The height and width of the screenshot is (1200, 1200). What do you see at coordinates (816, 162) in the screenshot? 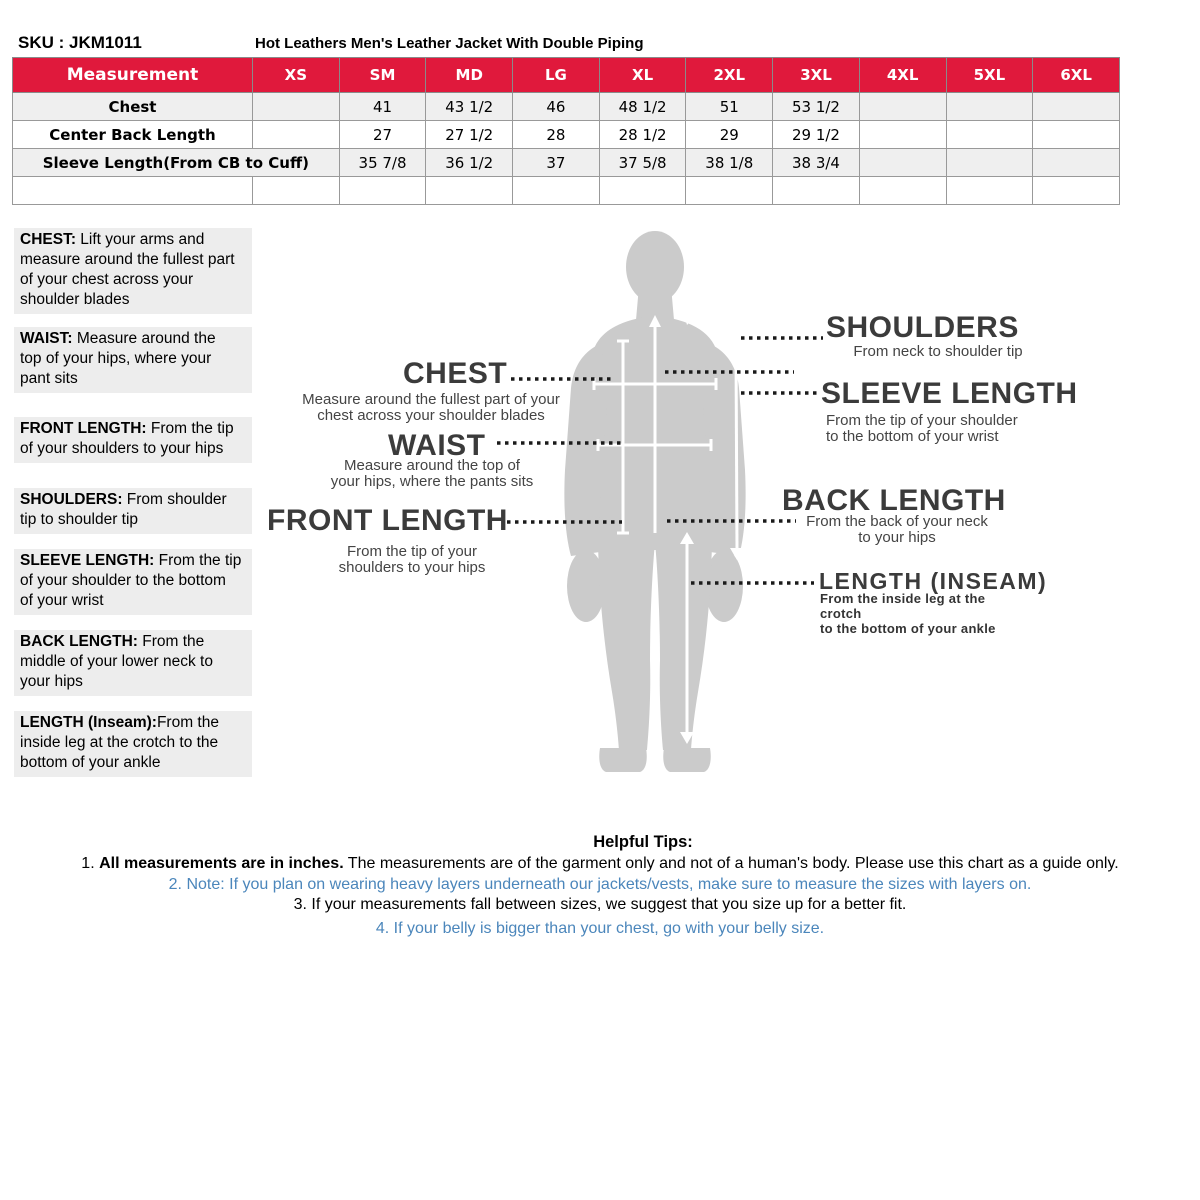
I see `size-value-cell: 38 3/4` at bounding box center [816, 162].